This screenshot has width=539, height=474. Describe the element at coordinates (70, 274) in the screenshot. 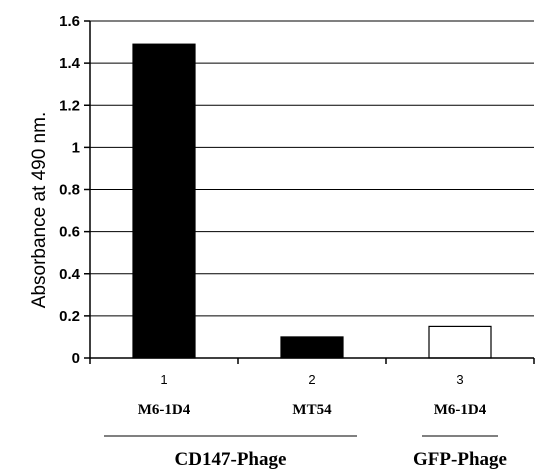

I see `y-tick-label: 0.4` at that location.